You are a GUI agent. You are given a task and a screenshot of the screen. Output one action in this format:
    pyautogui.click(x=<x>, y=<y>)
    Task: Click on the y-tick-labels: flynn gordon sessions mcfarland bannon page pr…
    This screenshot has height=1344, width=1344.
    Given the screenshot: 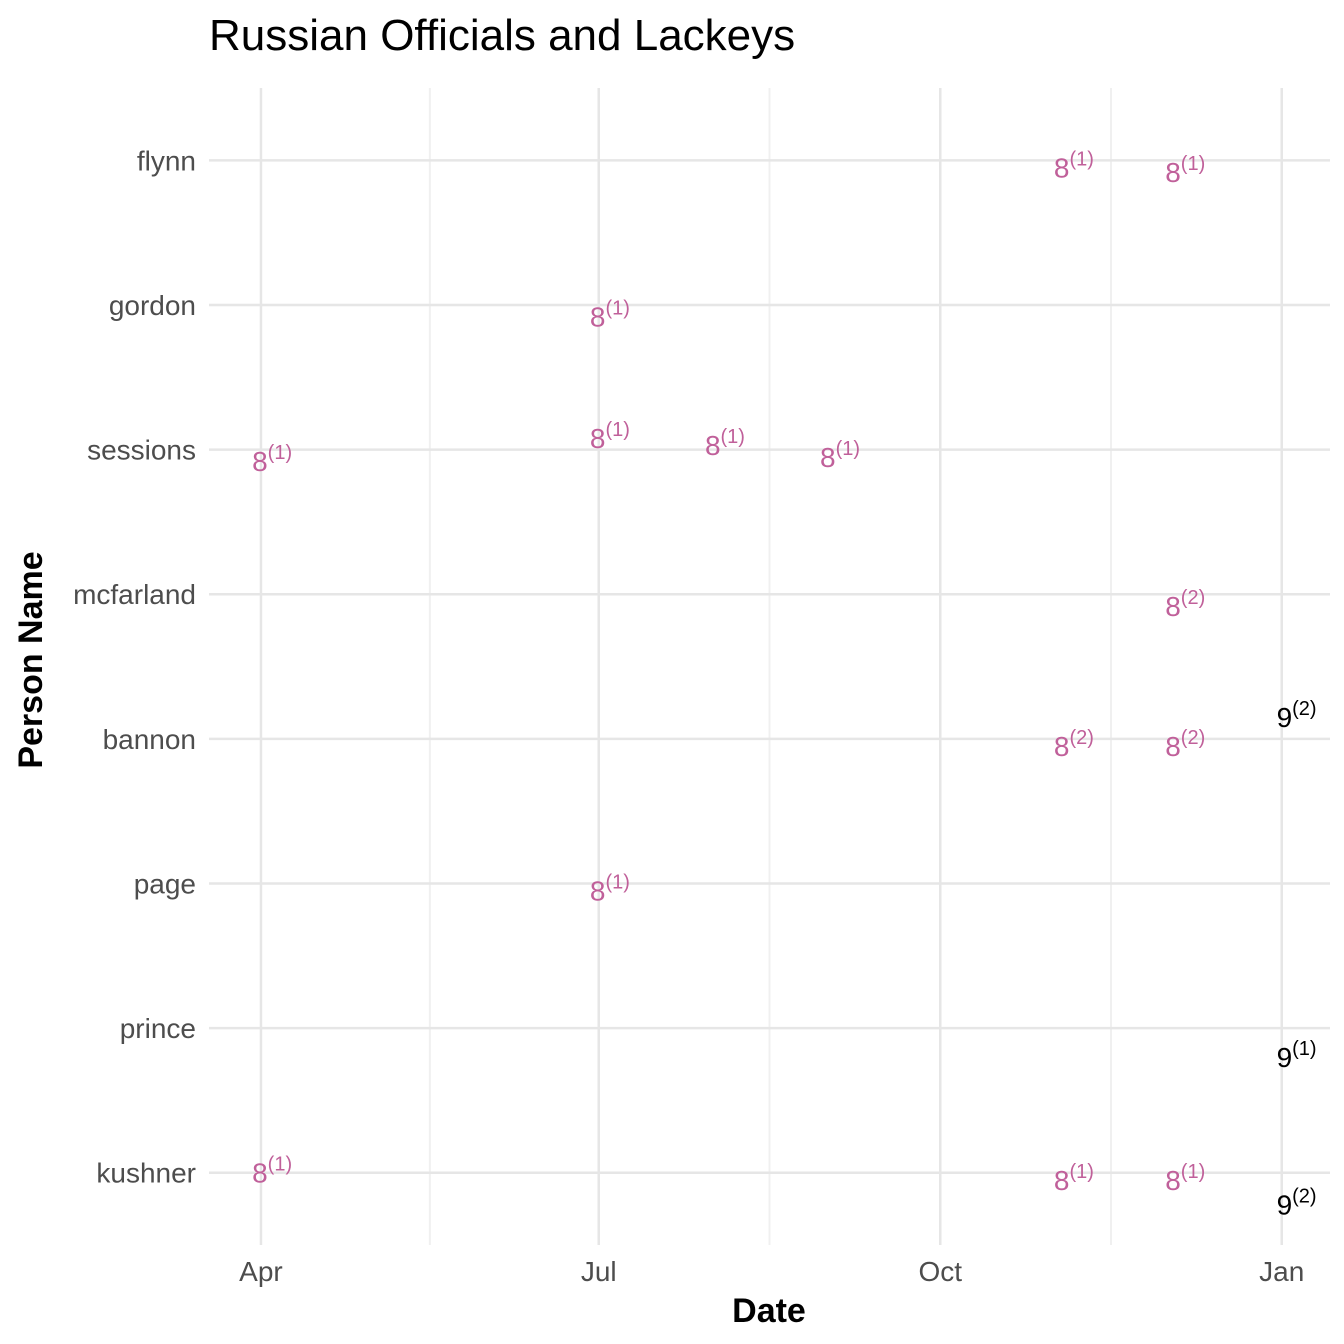 What is the action you would take?
    pyautogui.click(x=134, y=666)
    